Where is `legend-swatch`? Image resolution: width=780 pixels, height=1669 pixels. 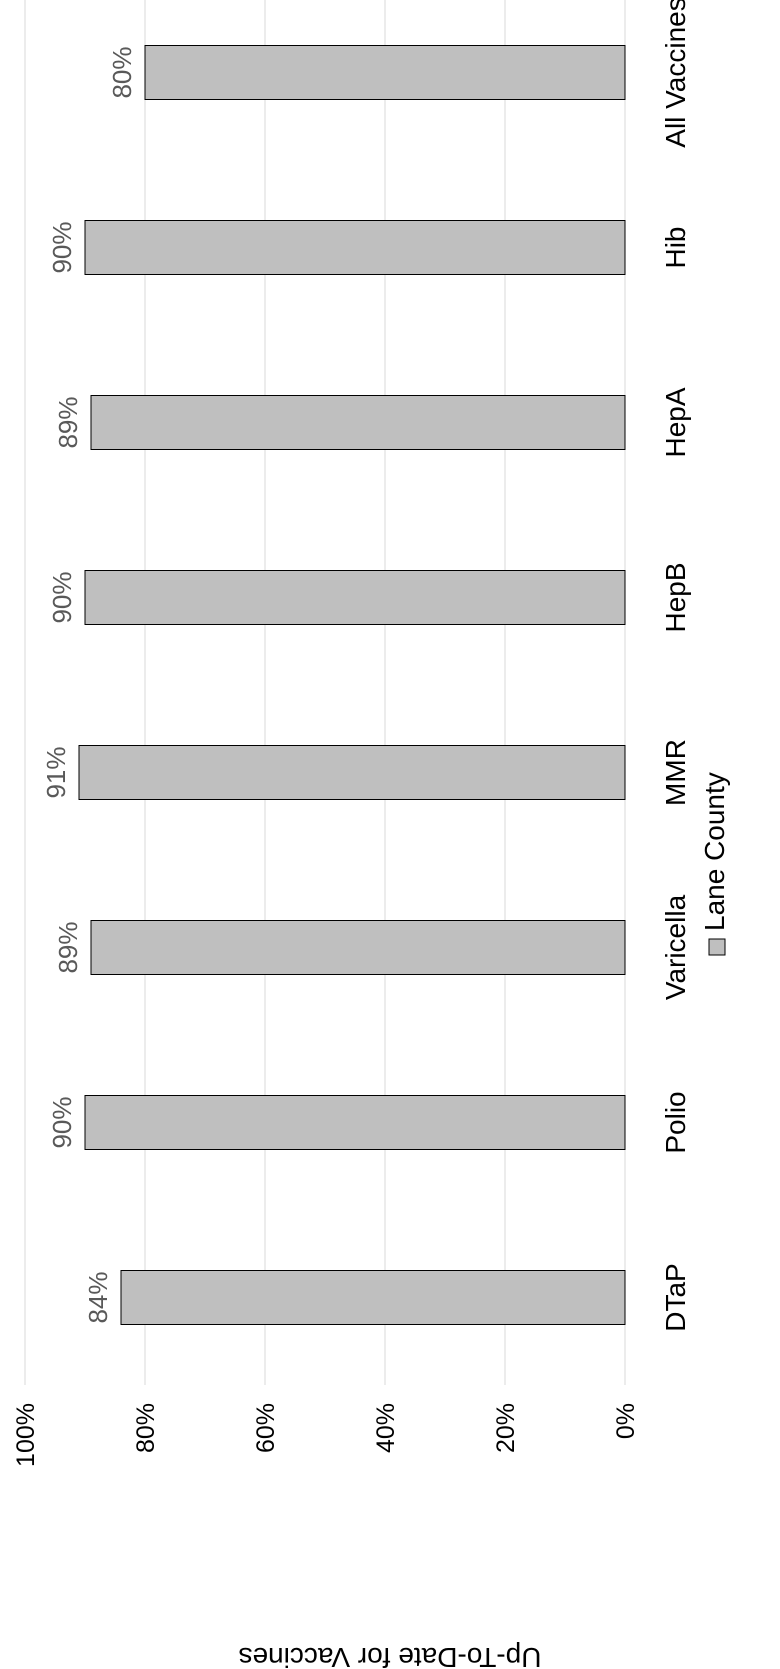
legend-swatch is located at coordinates (717, 947).